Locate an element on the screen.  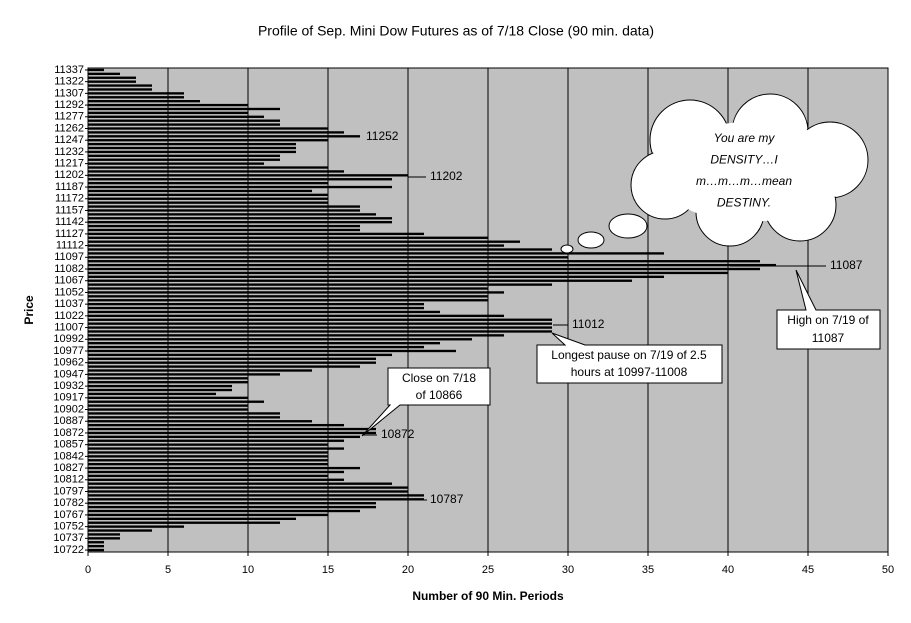
y-tick-label: 11037 is located at coordinates (69, 304).